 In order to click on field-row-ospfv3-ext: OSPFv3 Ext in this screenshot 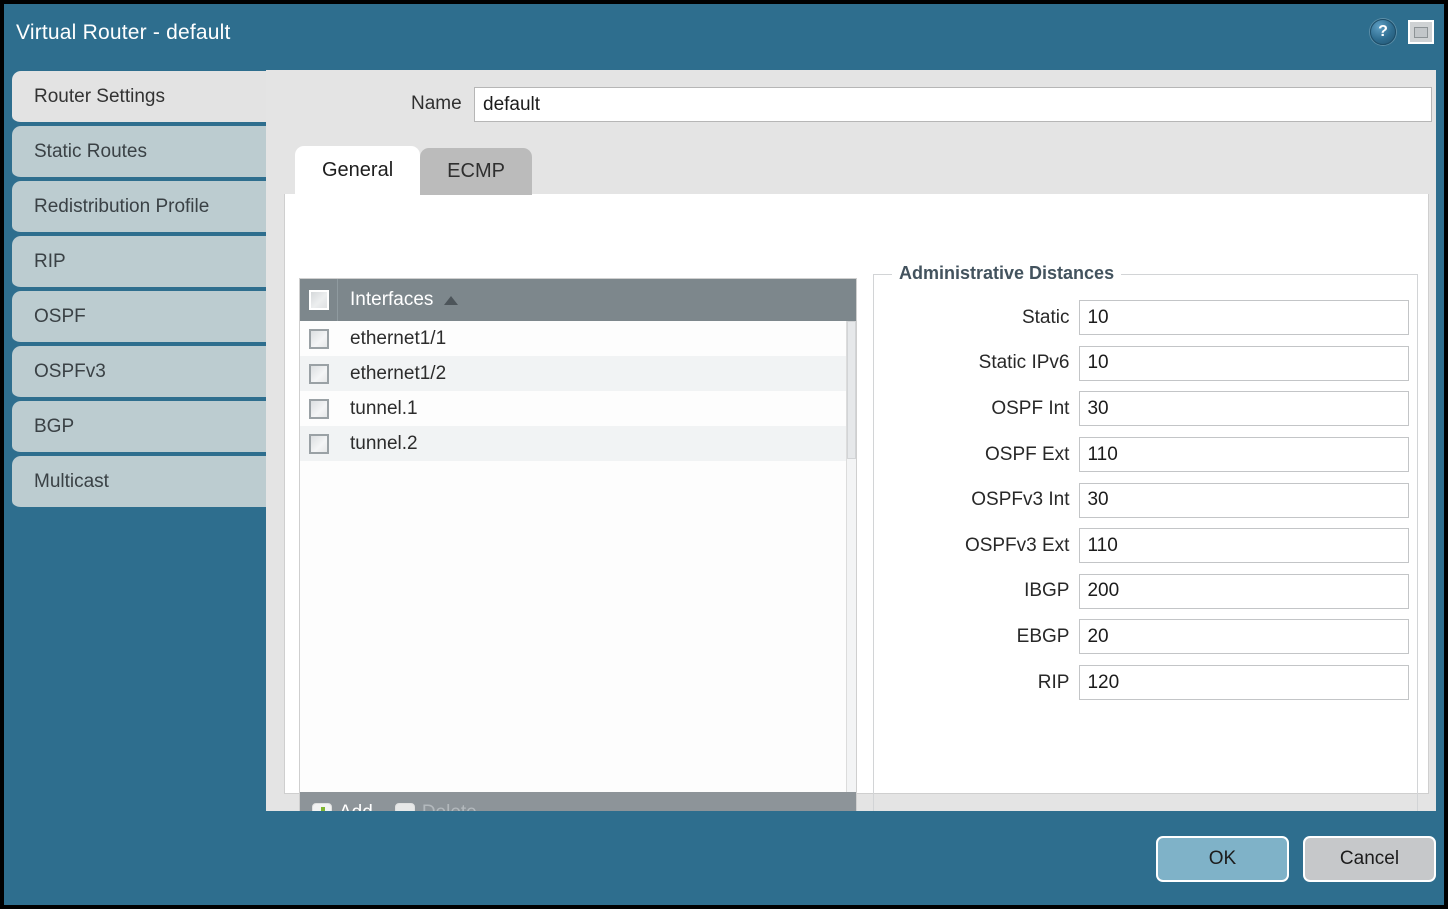, I will do `click(1141, 546)`.